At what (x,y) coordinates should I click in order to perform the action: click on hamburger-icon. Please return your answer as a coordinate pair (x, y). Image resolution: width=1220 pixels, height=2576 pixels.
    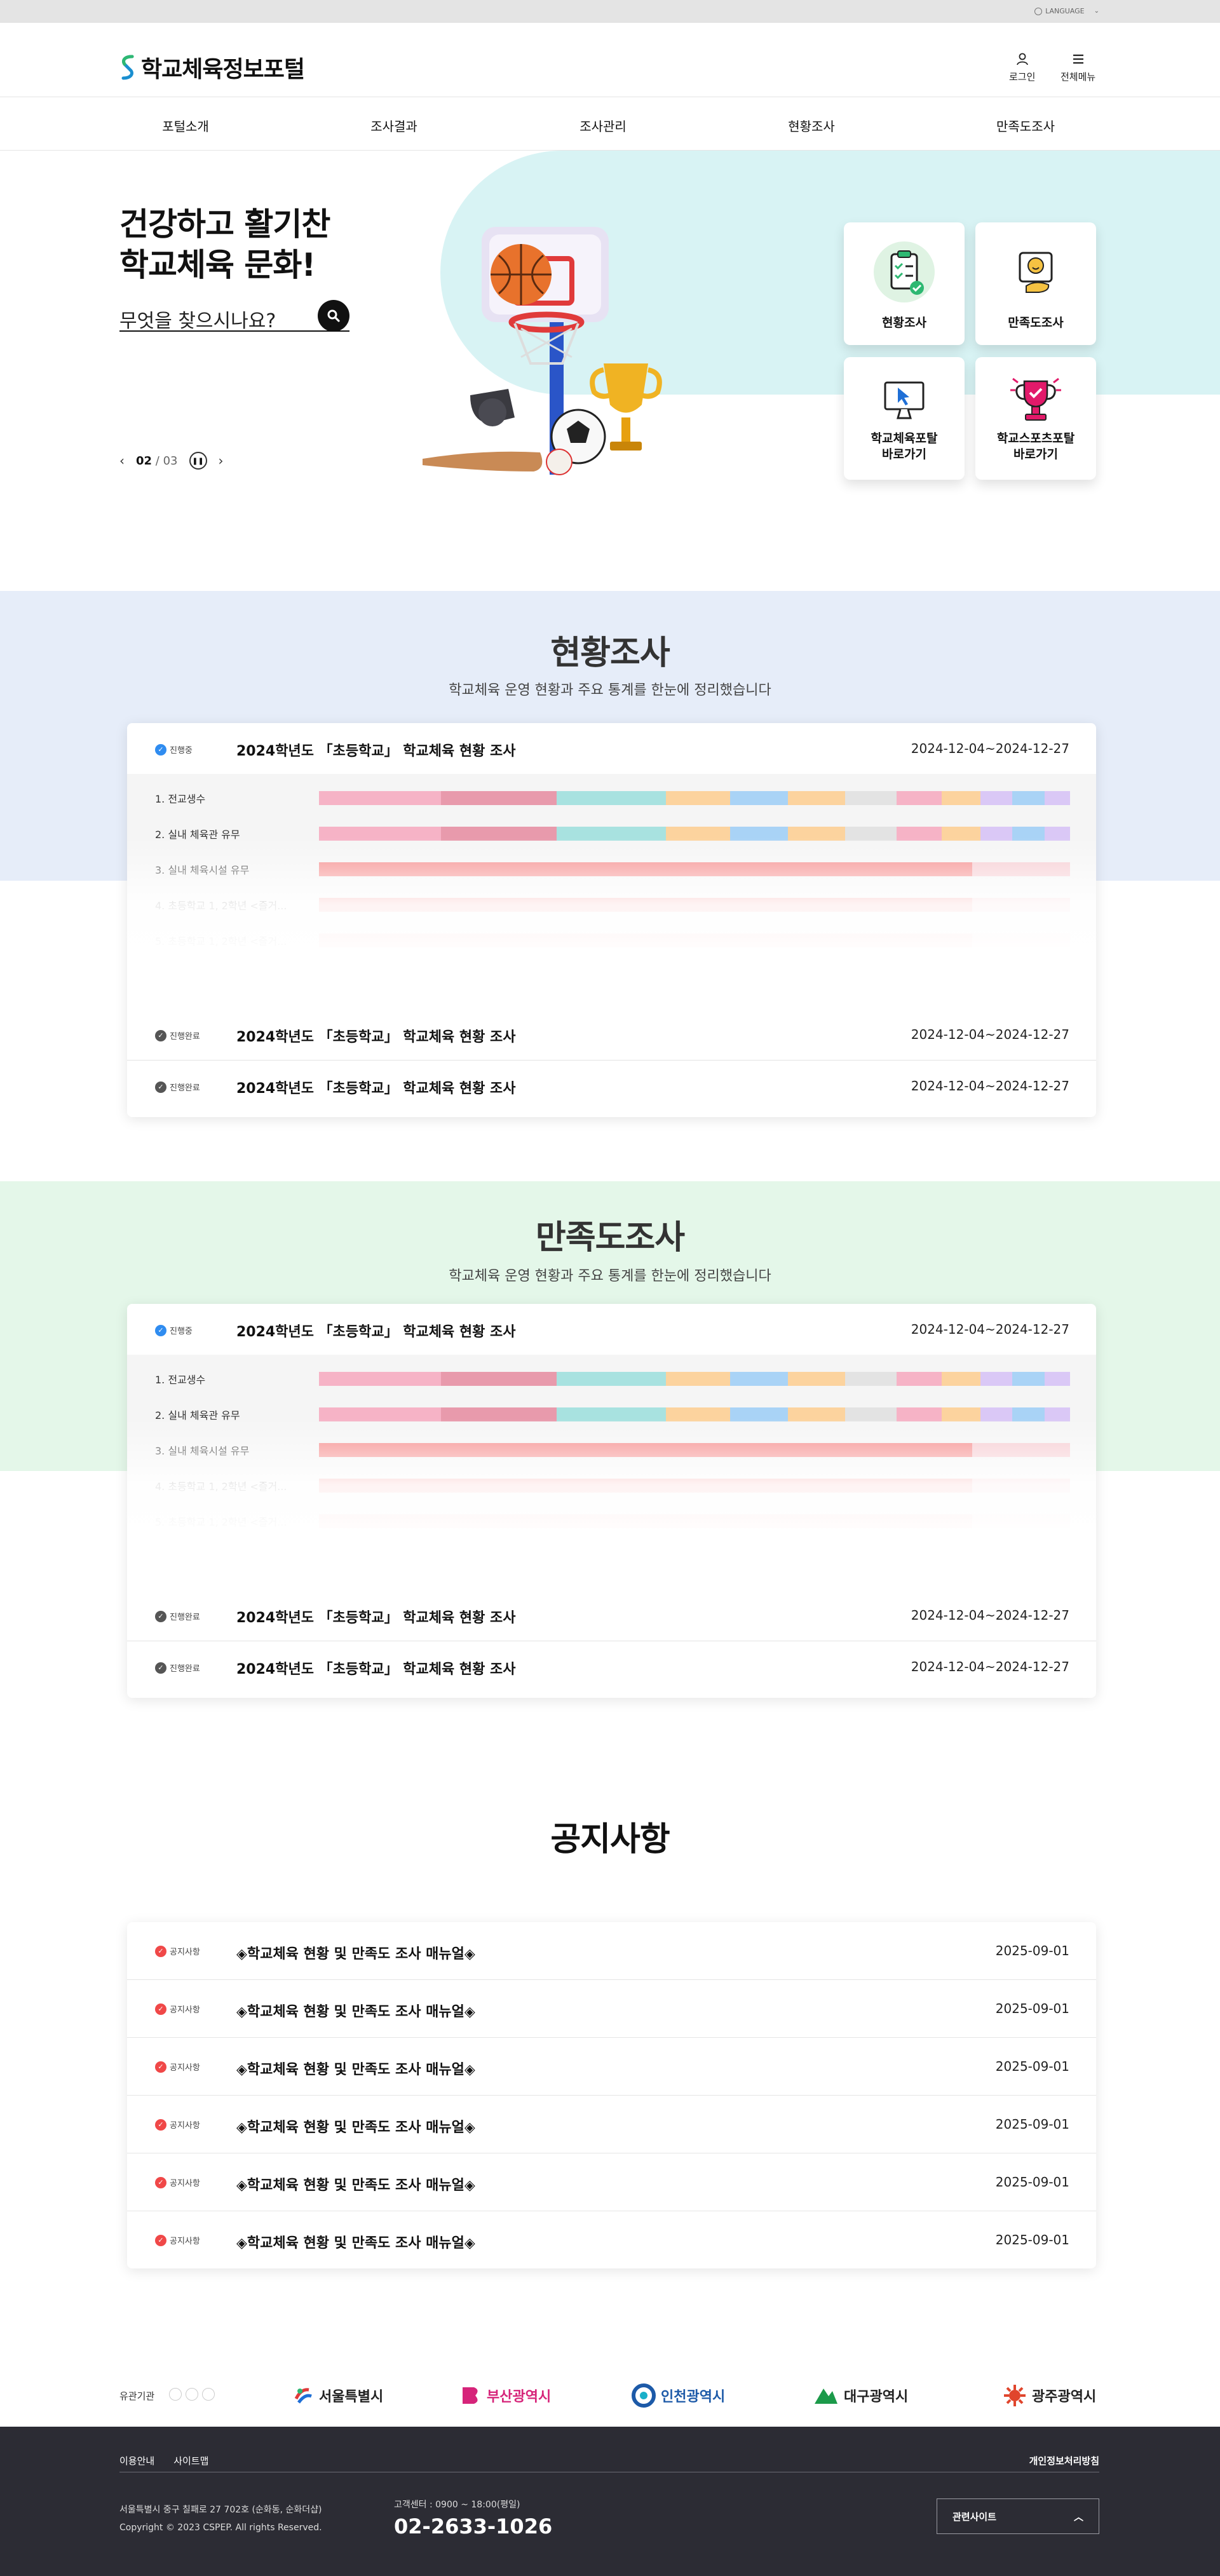
    Looking at the image, I should click on (1078, 59).